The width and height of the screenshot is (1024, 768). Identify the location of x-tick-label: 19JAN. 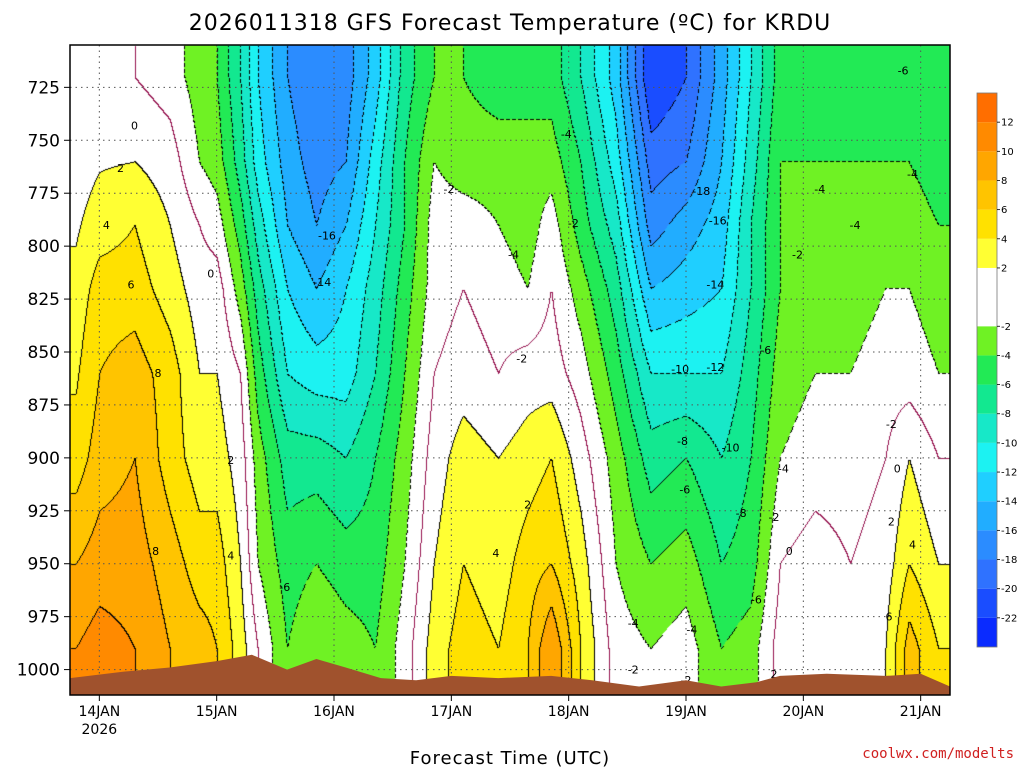
(686, 712).